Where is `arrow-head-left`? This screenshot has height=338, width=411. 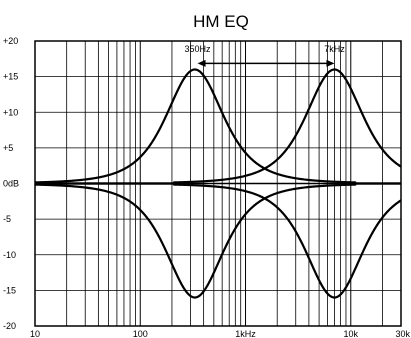 arrow-head-left is located at coordinates (201, 63).